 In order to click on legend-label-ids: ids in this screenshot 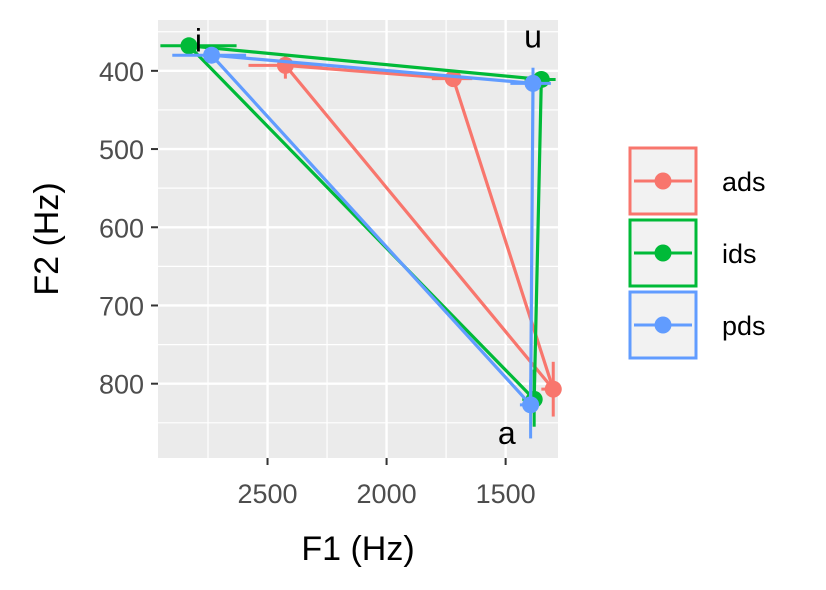, I will do `click(739, 254)`.